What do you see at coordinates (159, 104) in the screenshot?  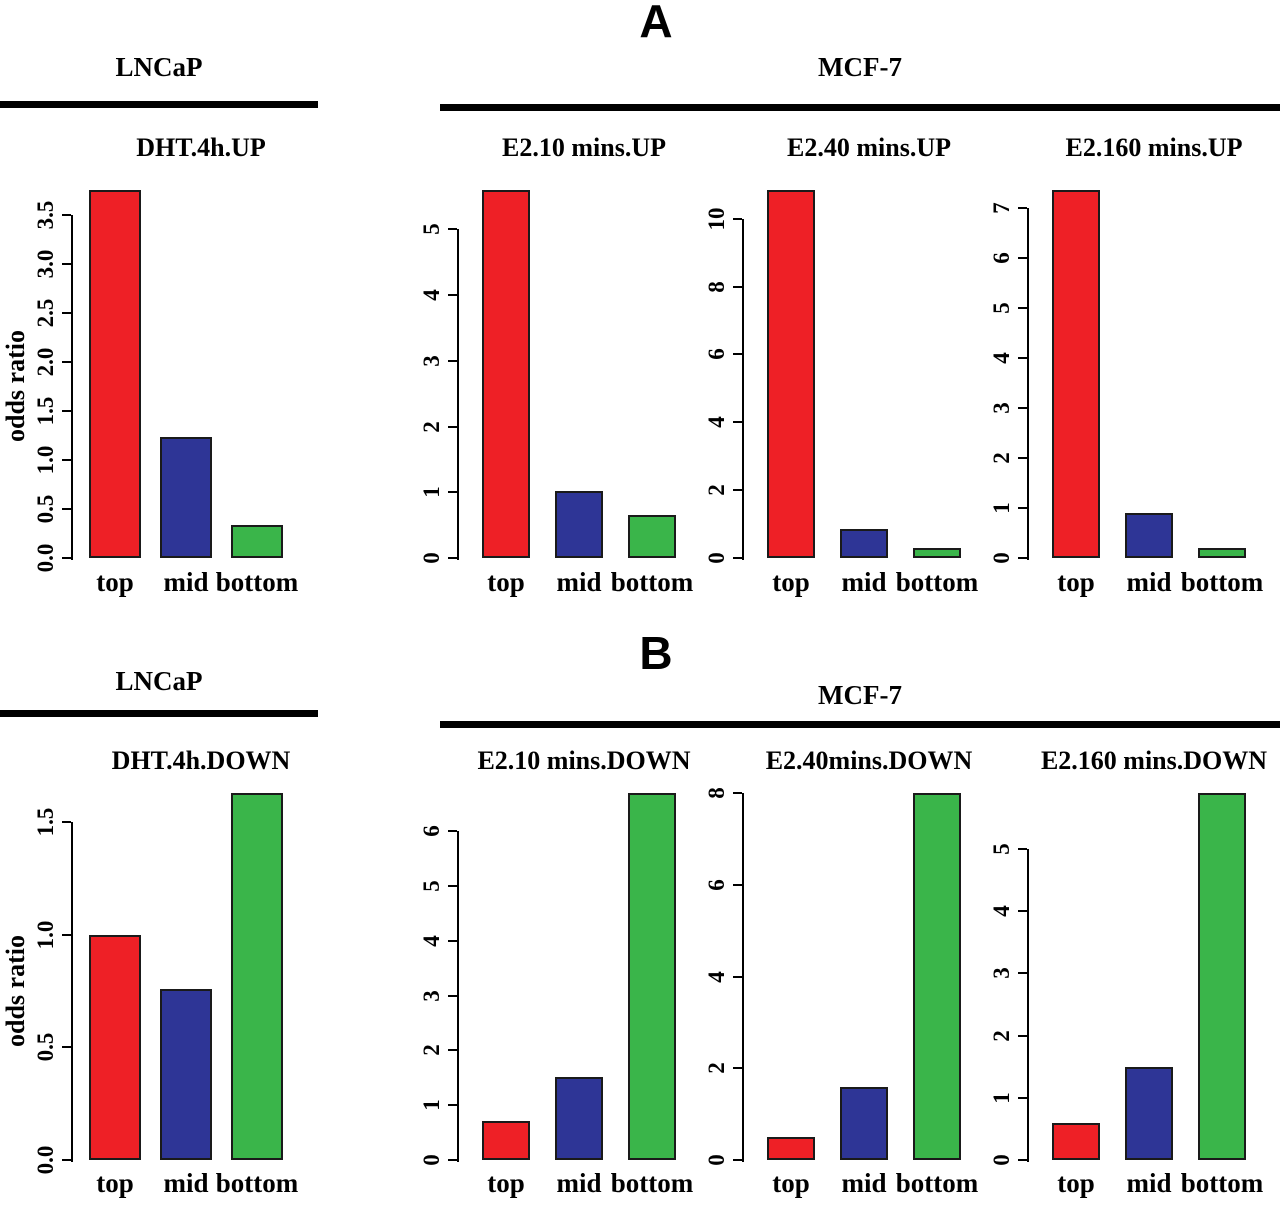 I see `group-rule-lncap-a` at bounding box center [159, 104].